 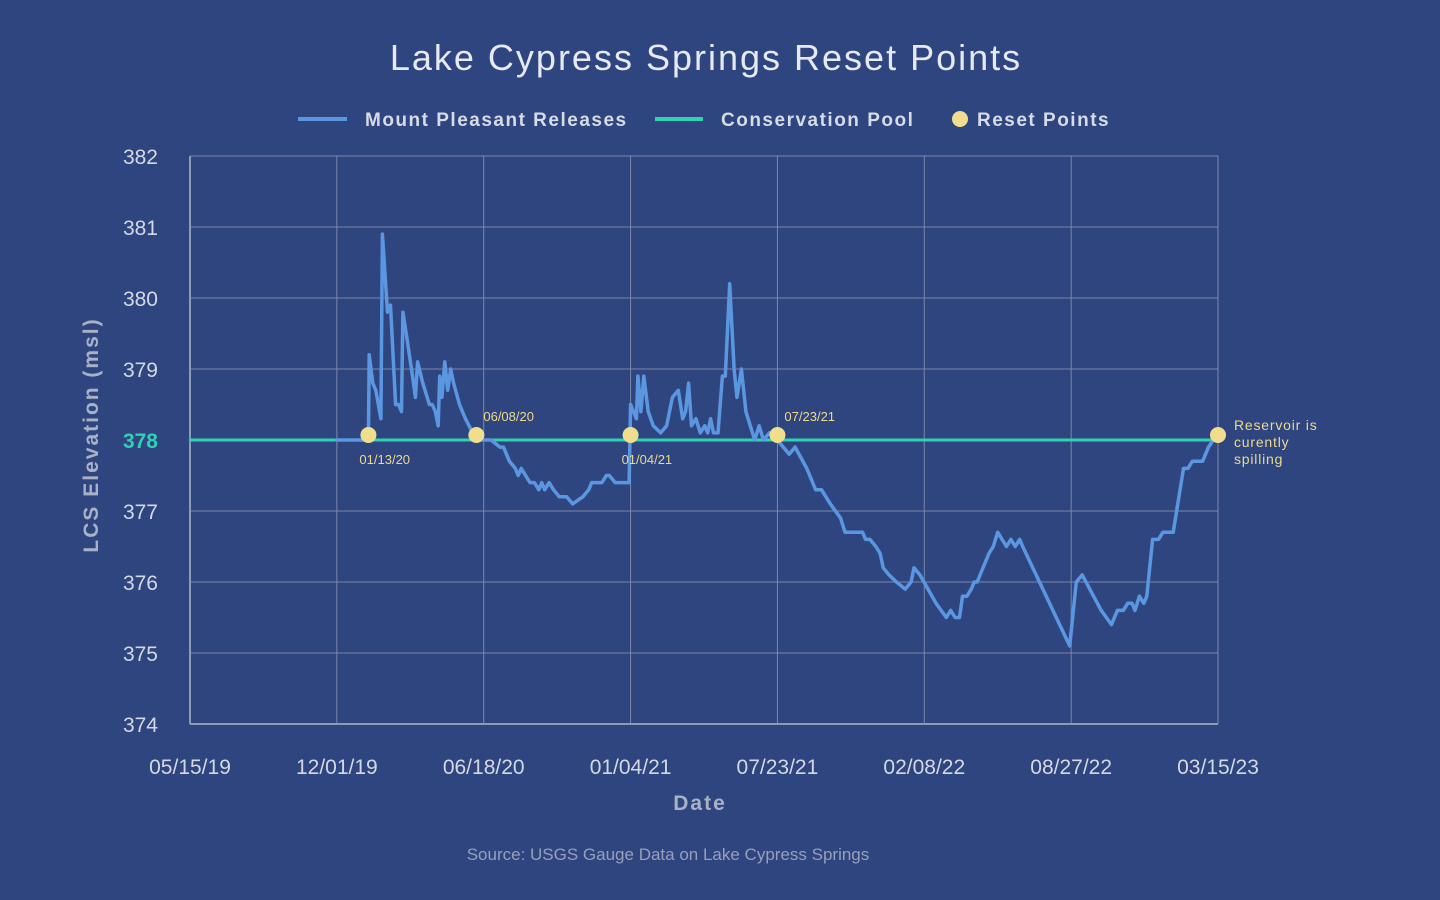 I want to click on x-tick-label: 01/04/21, so click(x=631, y=767).